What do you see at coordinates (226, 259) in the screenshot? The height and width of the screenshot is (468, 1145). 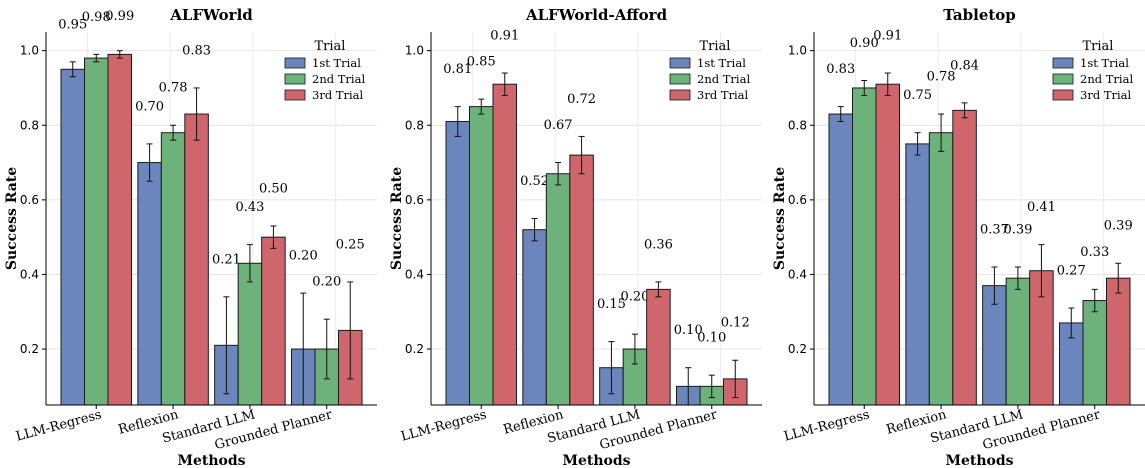 I see `data-label: 0.21` at bounding box center [226, 259].